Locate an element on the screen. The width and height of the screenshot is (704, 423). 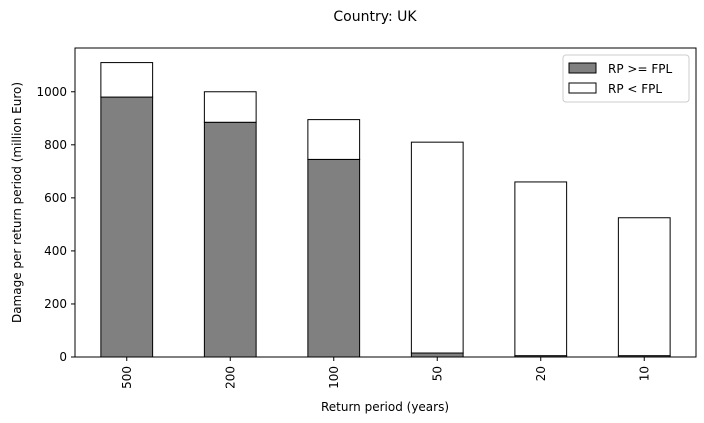
y-tick-label: 1000 is located at coordinates (51, 92).